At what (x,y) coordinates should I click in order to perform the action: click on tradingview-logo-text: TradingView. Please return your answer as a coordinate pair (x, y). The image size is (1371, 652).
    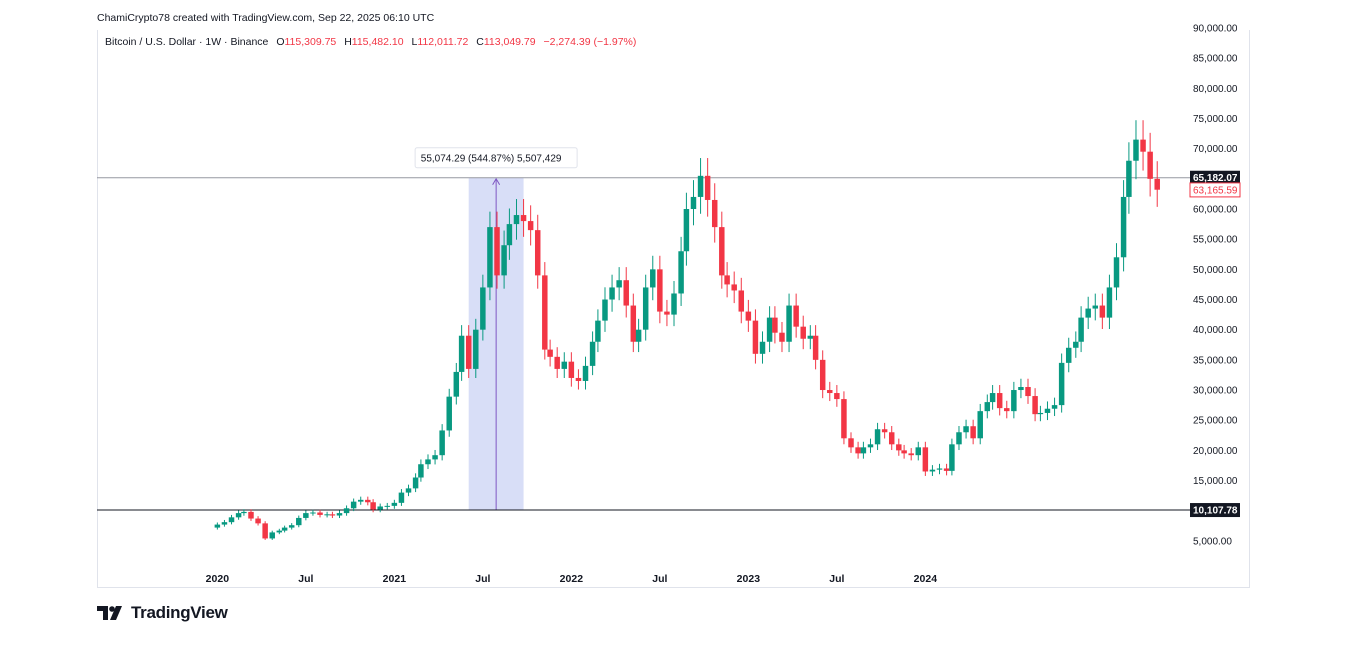
    Looking at the image, I should click on (179, 612).